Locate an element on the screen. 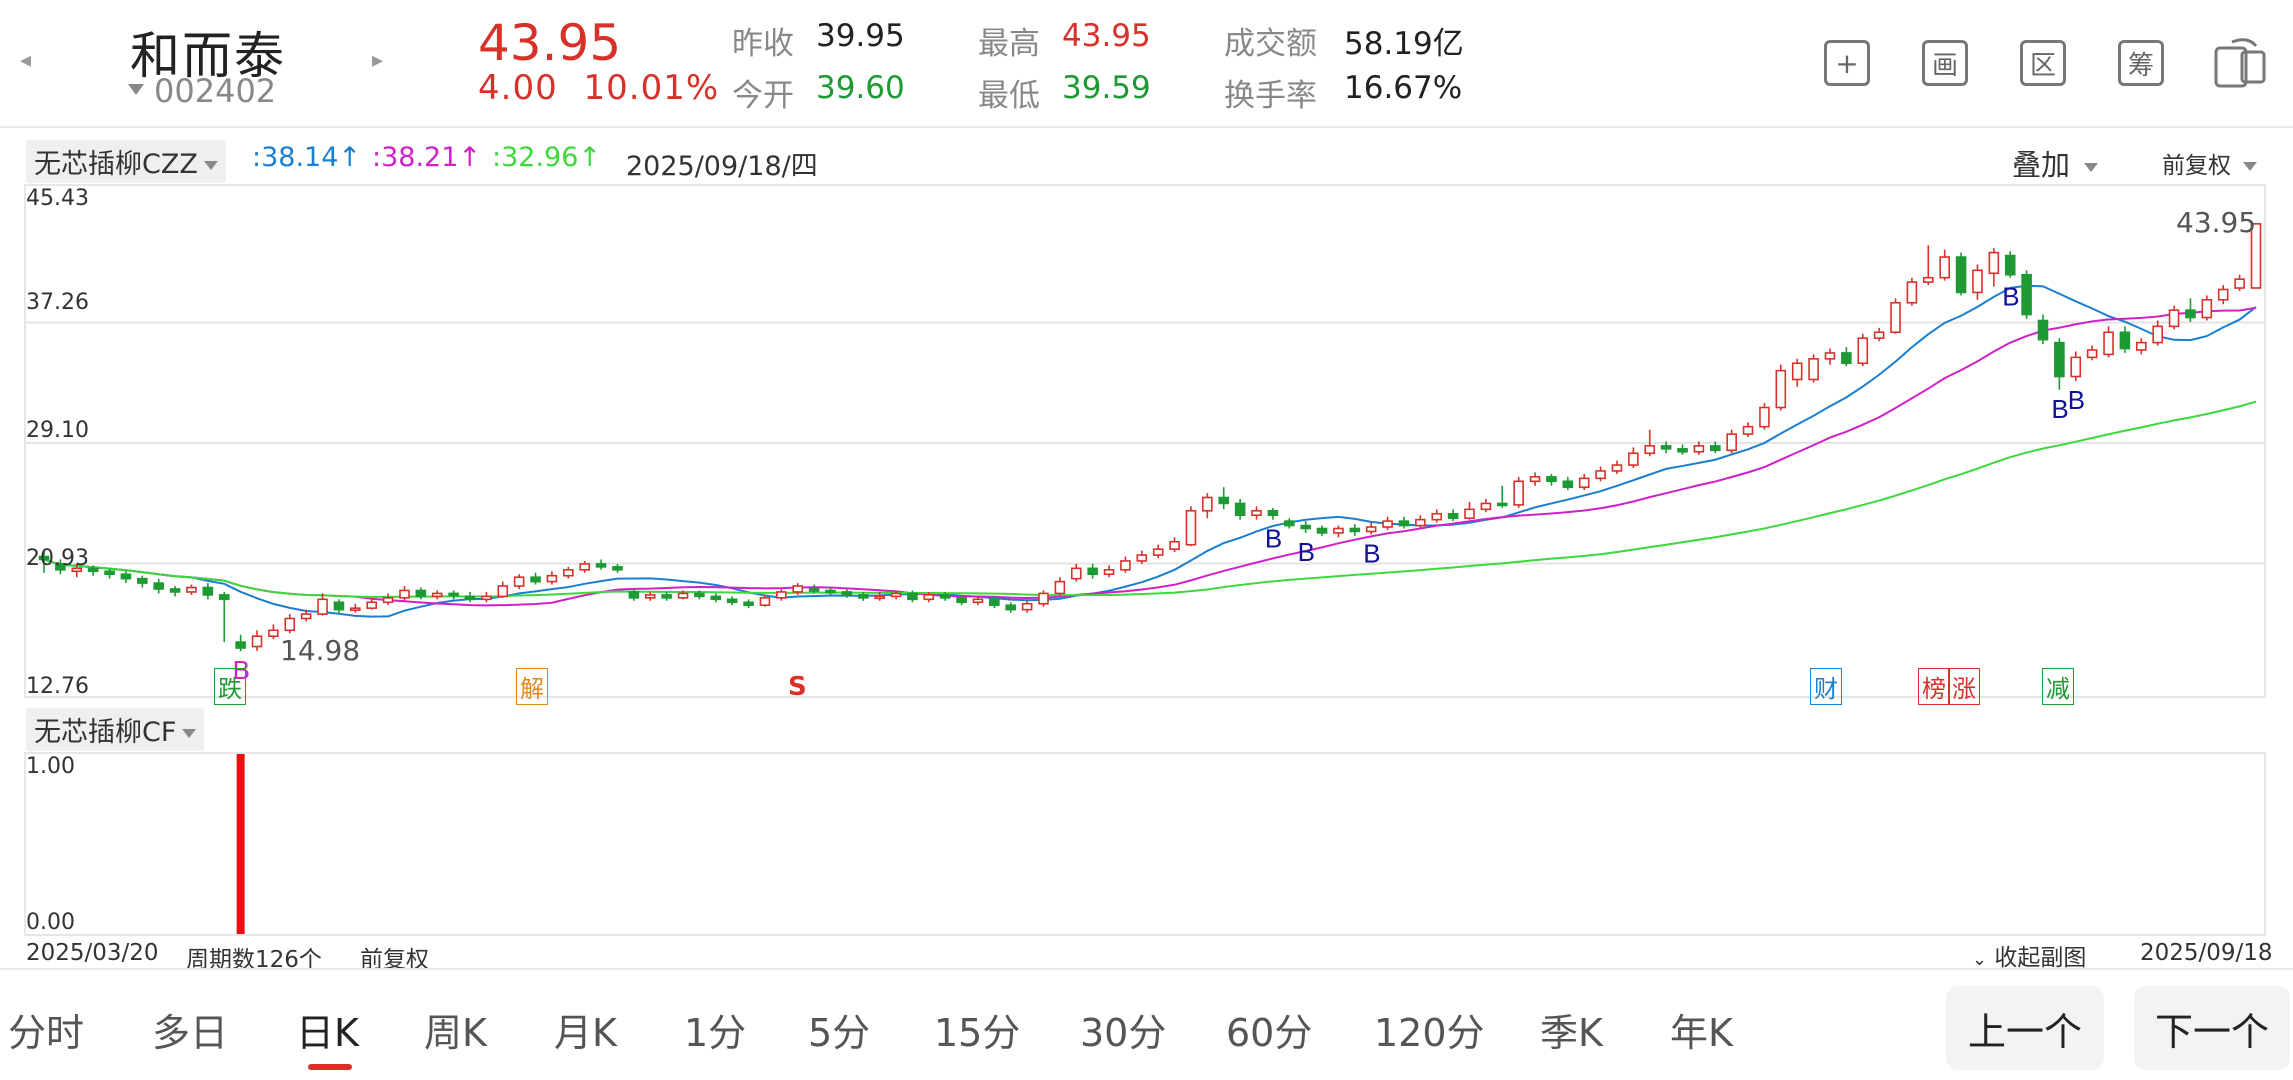 The image size is (2293, 1080). next-button: 下一个 is located at coordinates (2212, 1028).